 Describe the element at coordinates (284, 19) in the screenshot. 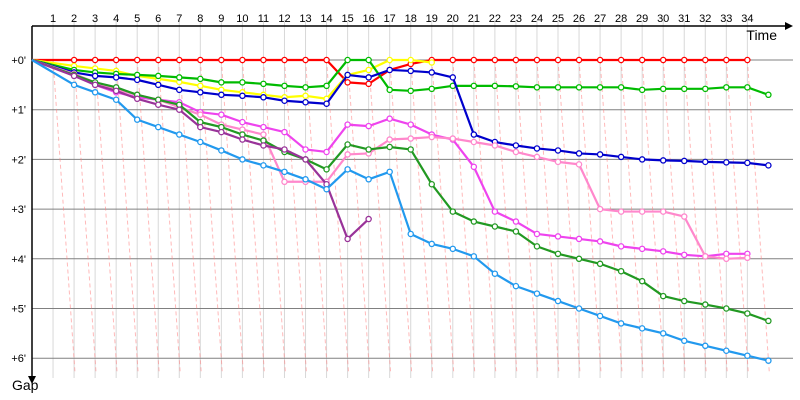

I see `x-tick-label: 12` at that location.